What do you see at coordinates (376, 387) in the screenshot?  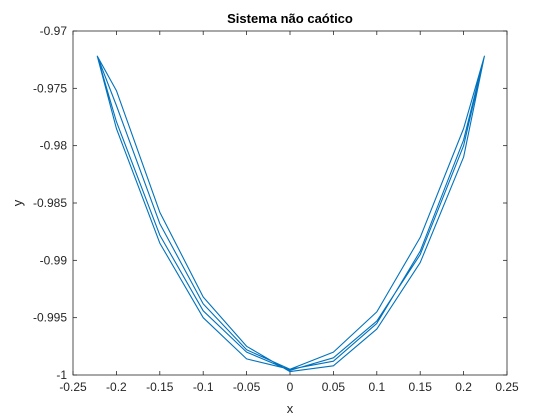 I see `x-tick-label: 0.1` at bounding box center [376, 387].